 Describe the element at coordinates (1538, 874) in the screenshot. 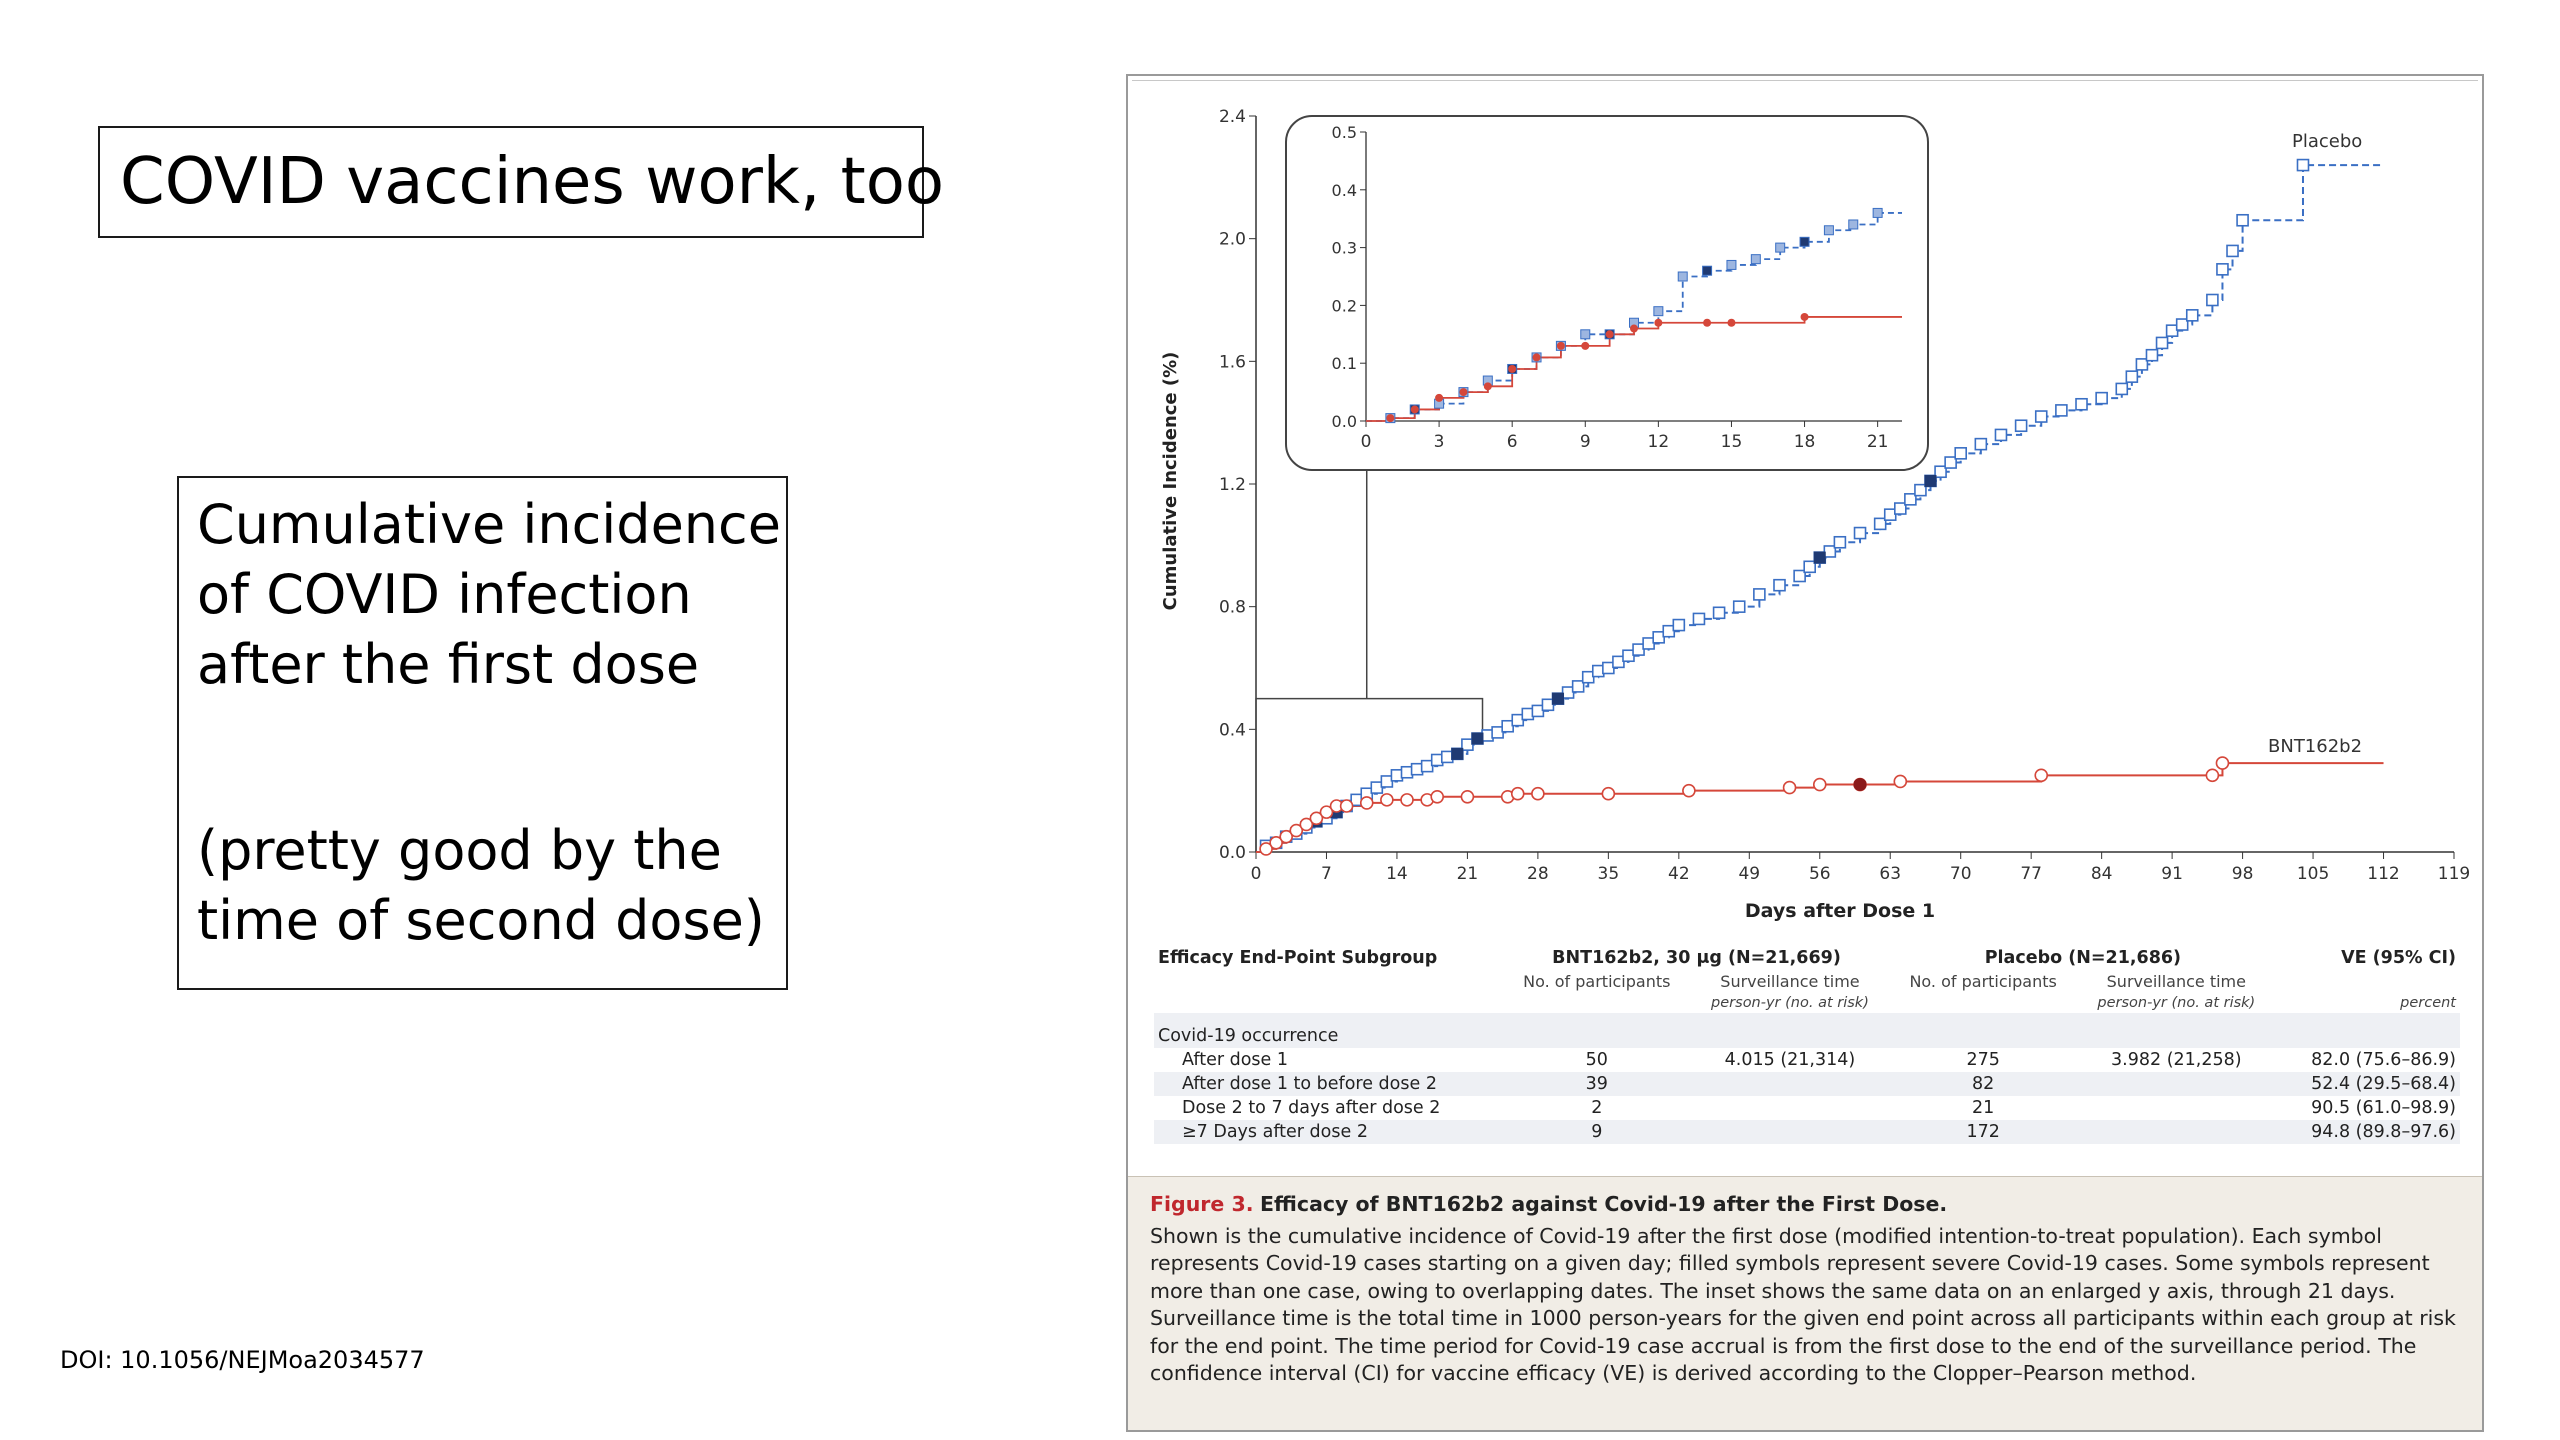

I see `x-tick-label: 28` at that location.